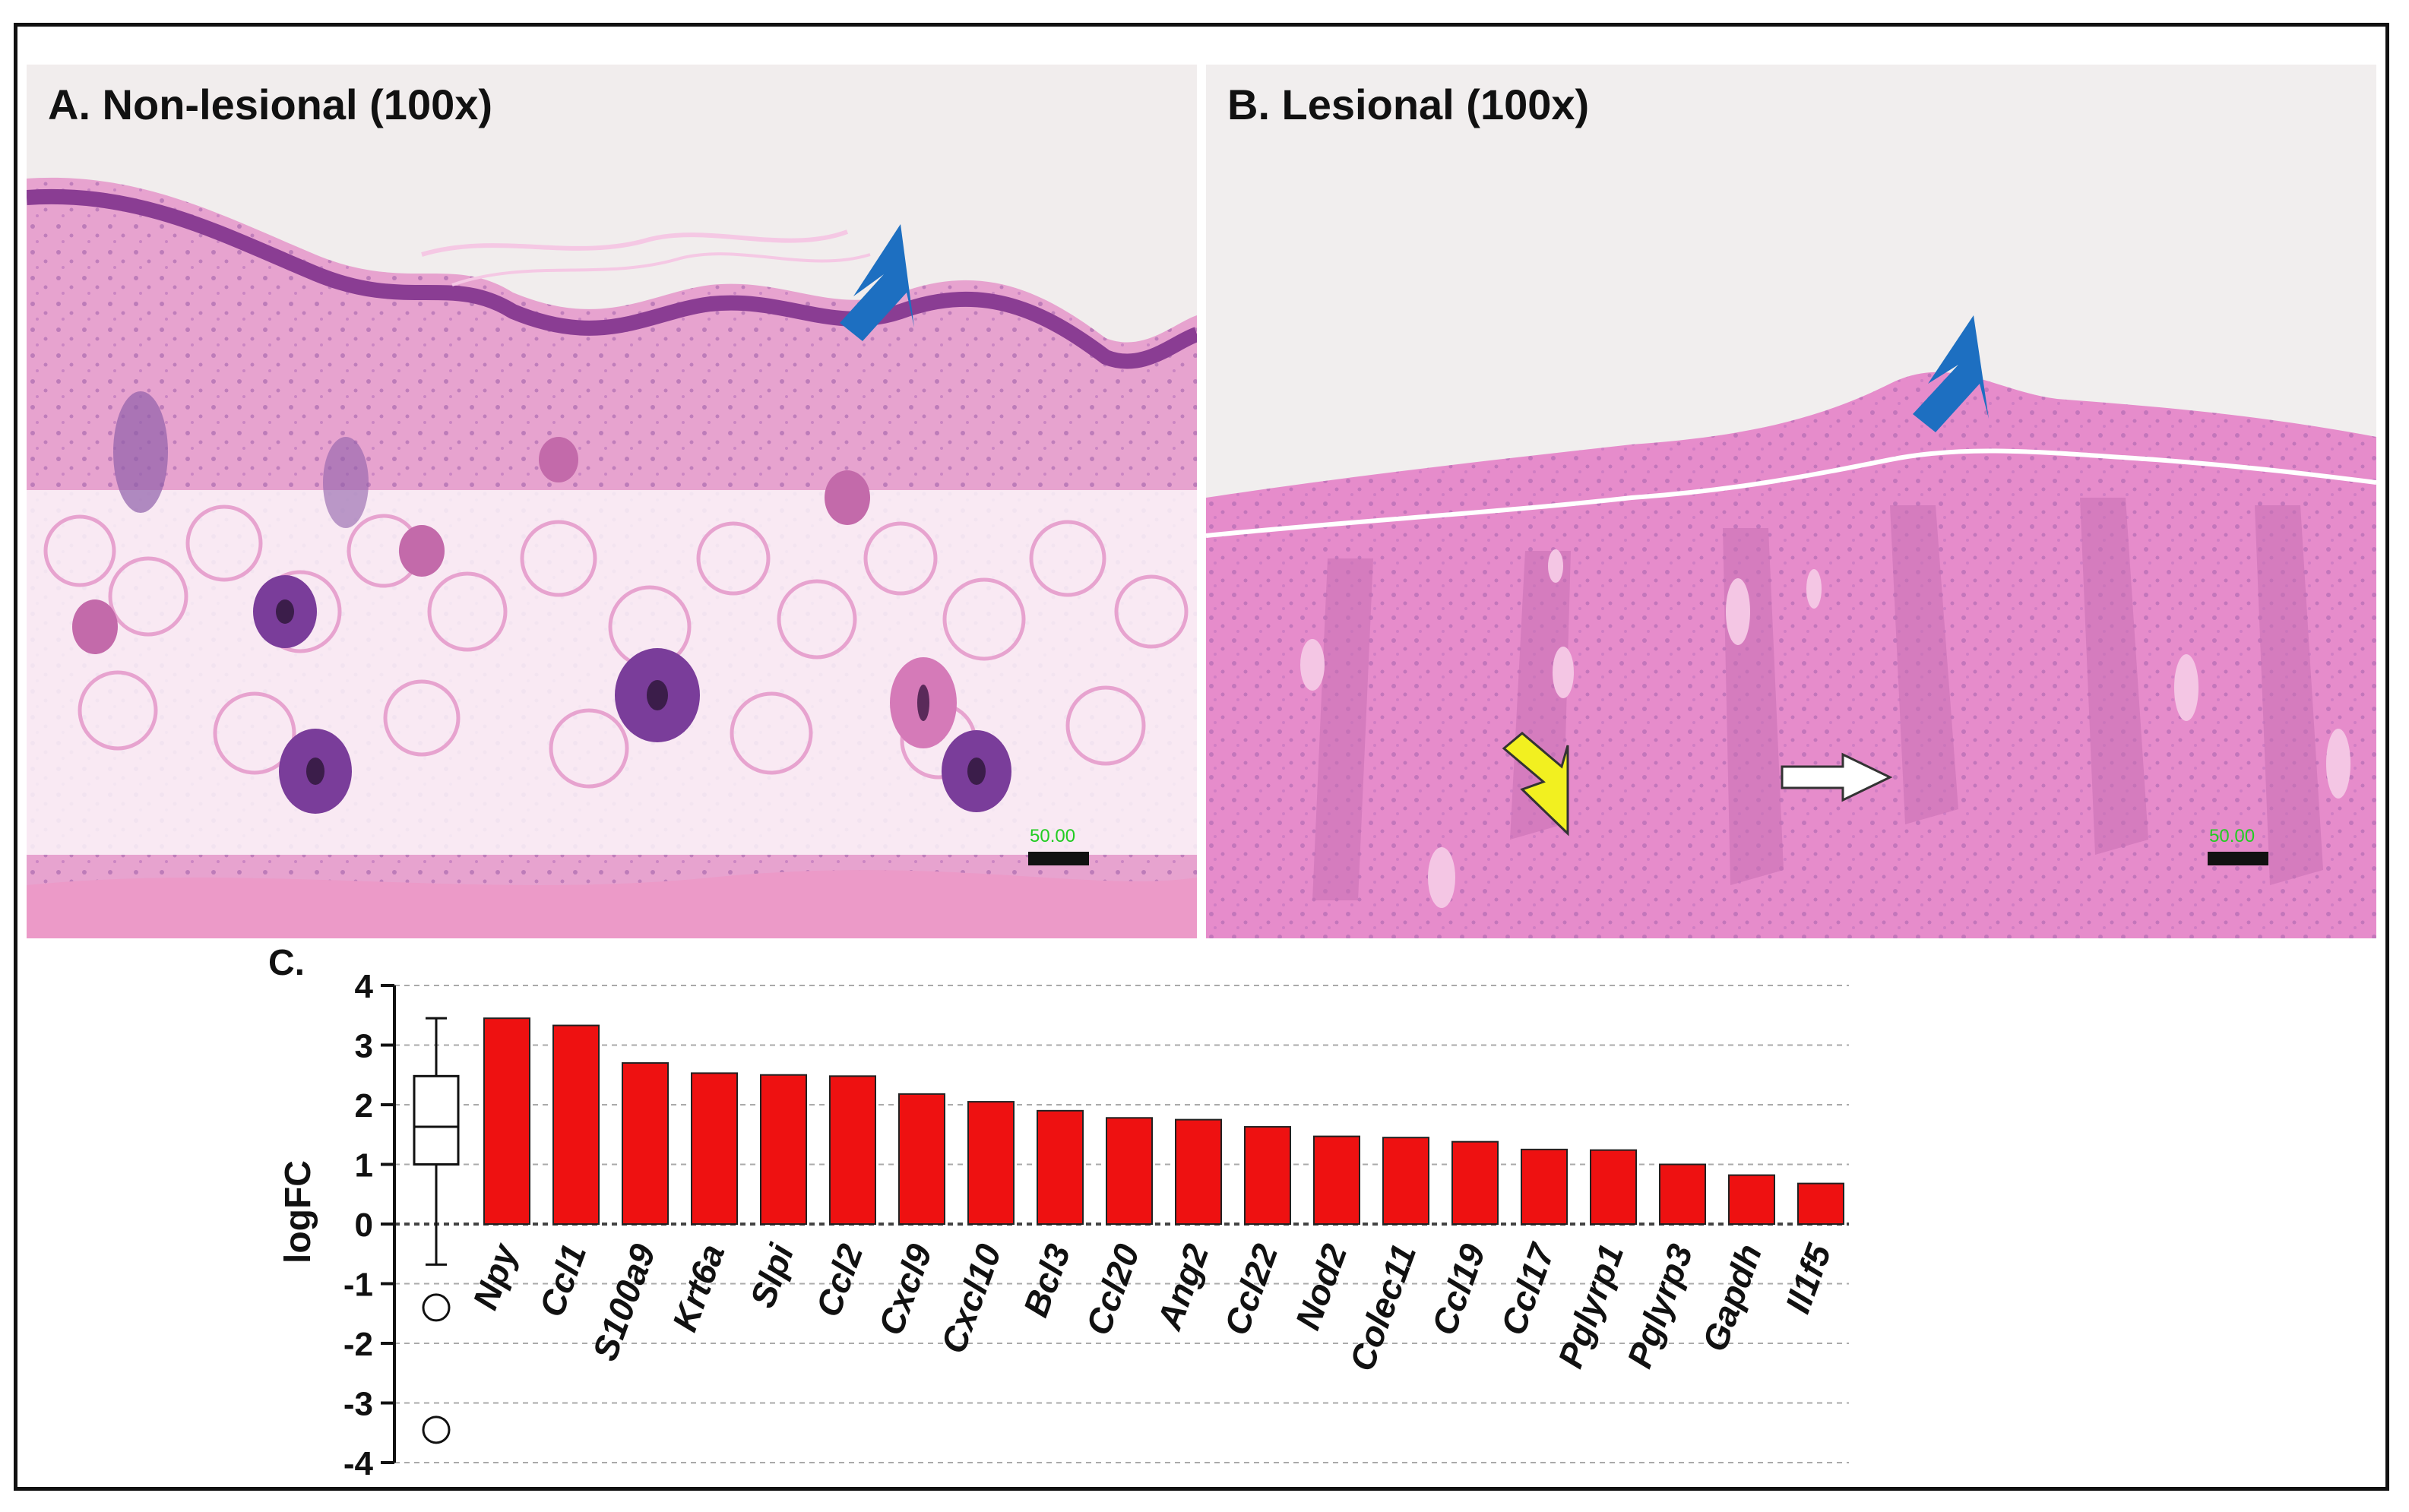  Describe the element at coordinates (1733, 1298) in the screenshot. I see `x-tick-label: Gapdh` at that location.